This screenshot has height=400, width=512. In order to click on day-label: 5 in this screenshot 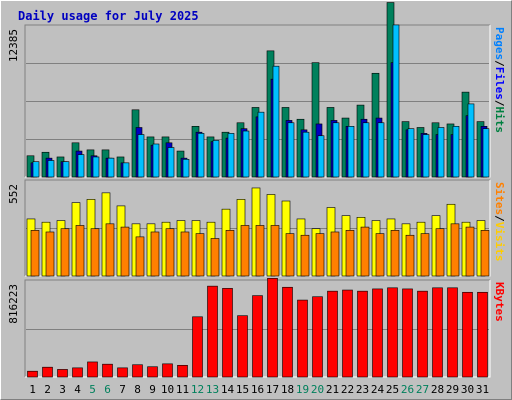, I will do `click(92, 389)`.